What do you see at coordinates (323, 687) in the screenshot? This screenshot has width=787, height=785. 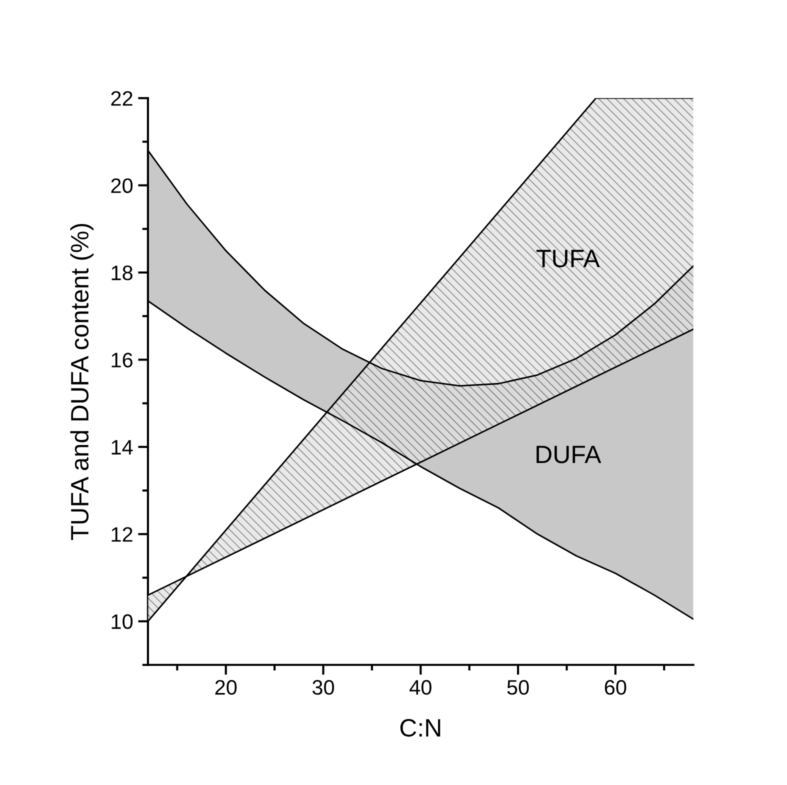 I see `x-tick-label: 30` at bounding box center [323, 687].